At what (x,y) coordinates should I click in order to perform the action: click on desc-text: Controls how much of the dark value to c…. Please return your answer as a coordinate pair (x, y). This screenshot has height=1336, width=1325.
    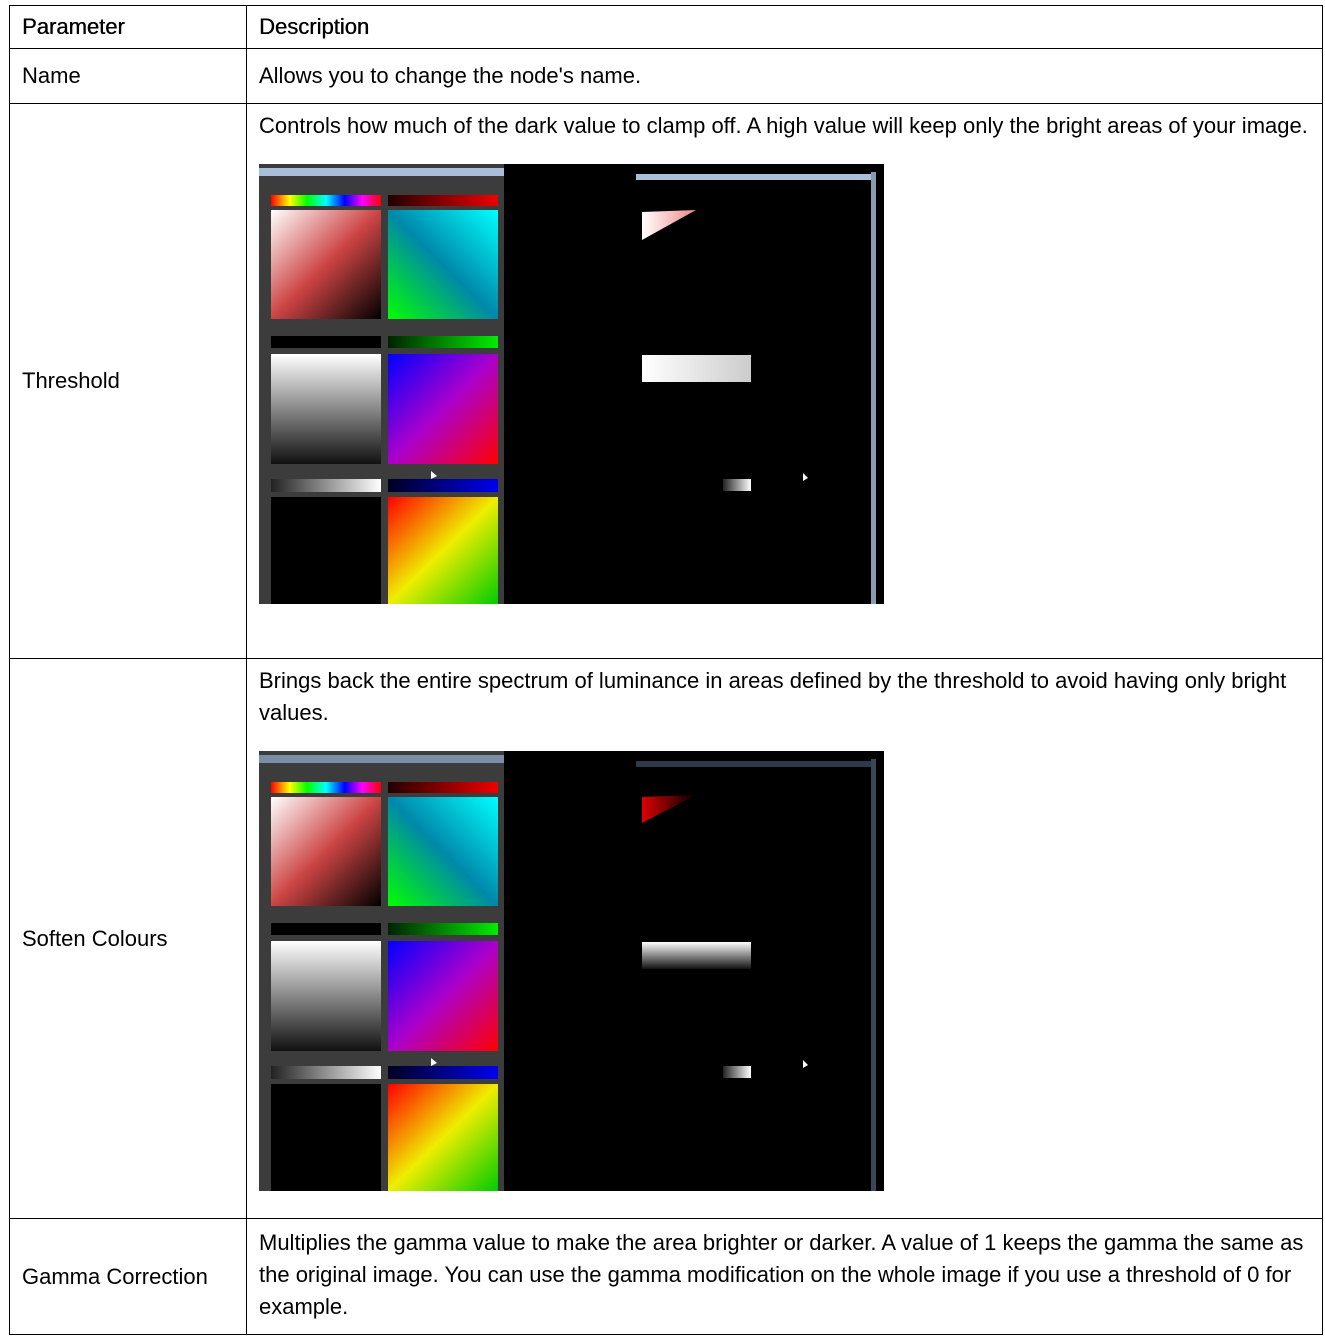
    Looking at the image, I should click on (783, 125).